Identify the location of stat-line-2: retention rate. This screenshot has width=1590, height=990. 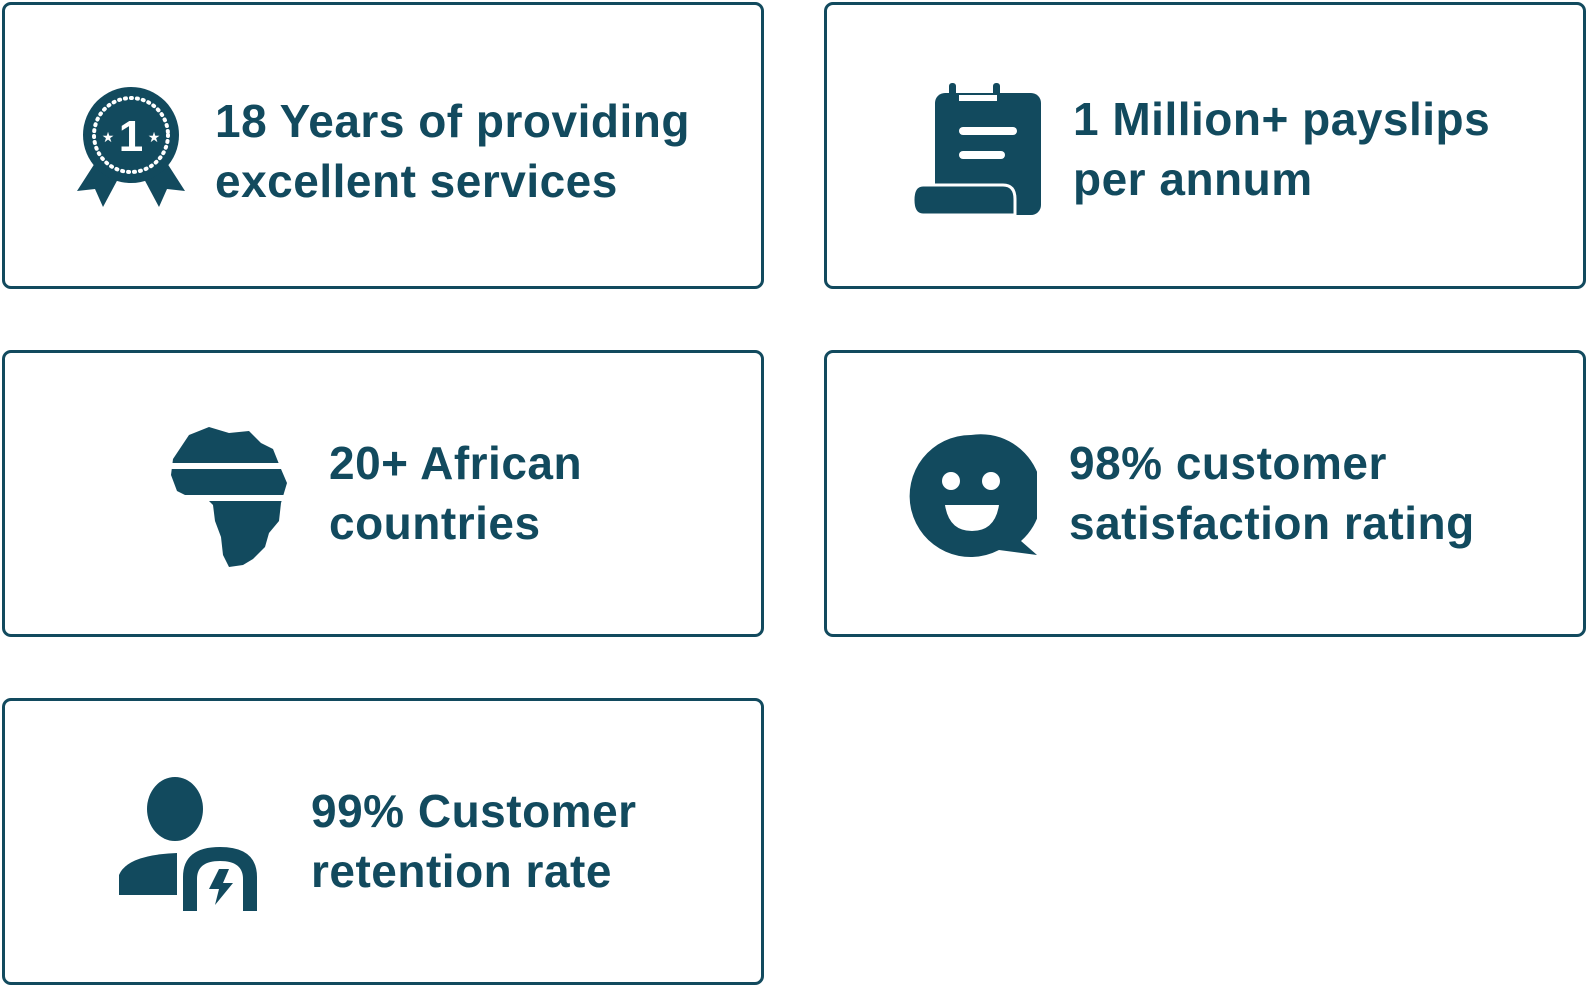
(461, 871).